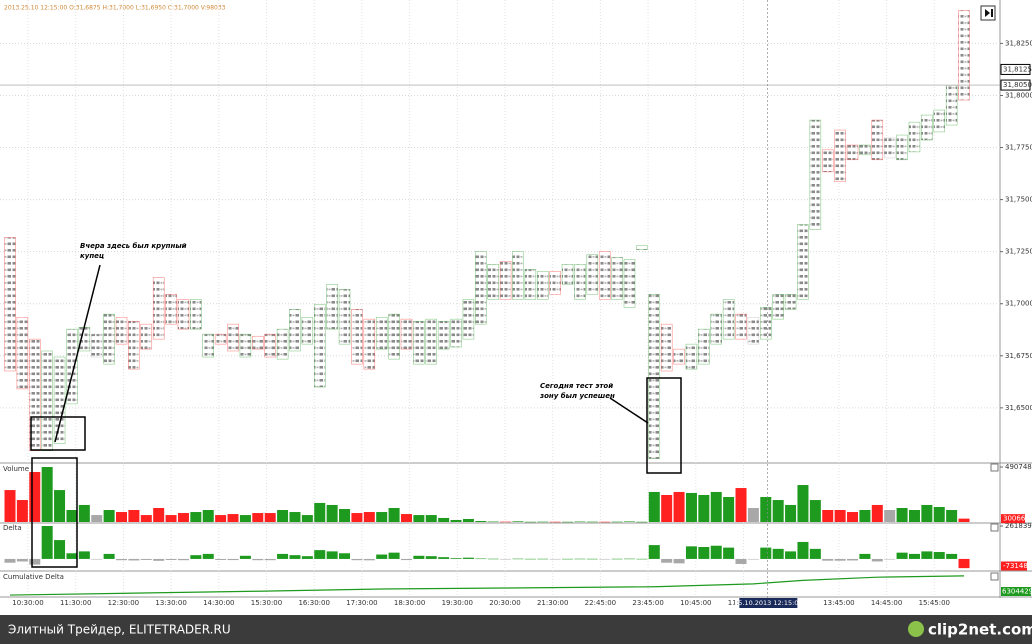 This screenshot has height=644, width=1032. I want to click on x-tick-label: 18:30:00, so click(409, 603).